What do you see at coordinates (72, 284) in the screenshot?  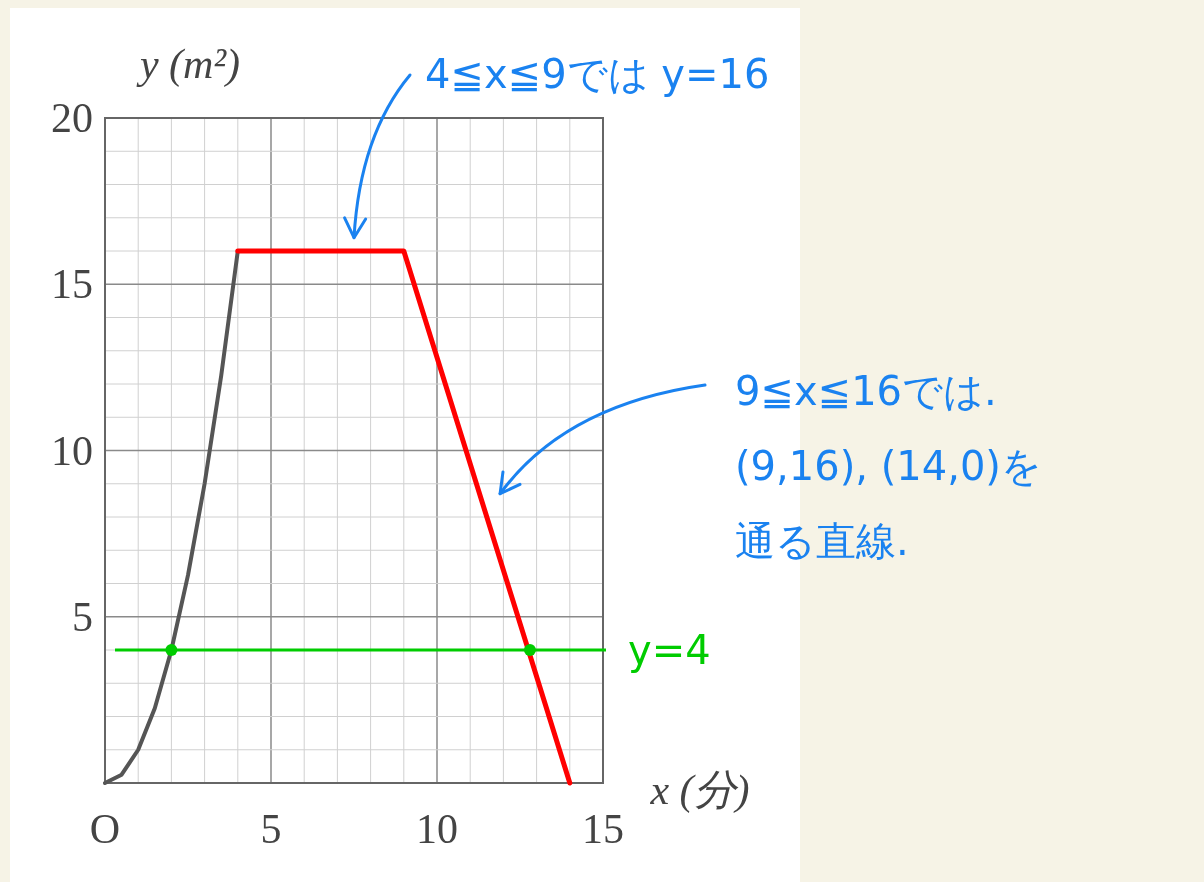 I see `y-tick-label: 15` at bounding box center [72, 284].